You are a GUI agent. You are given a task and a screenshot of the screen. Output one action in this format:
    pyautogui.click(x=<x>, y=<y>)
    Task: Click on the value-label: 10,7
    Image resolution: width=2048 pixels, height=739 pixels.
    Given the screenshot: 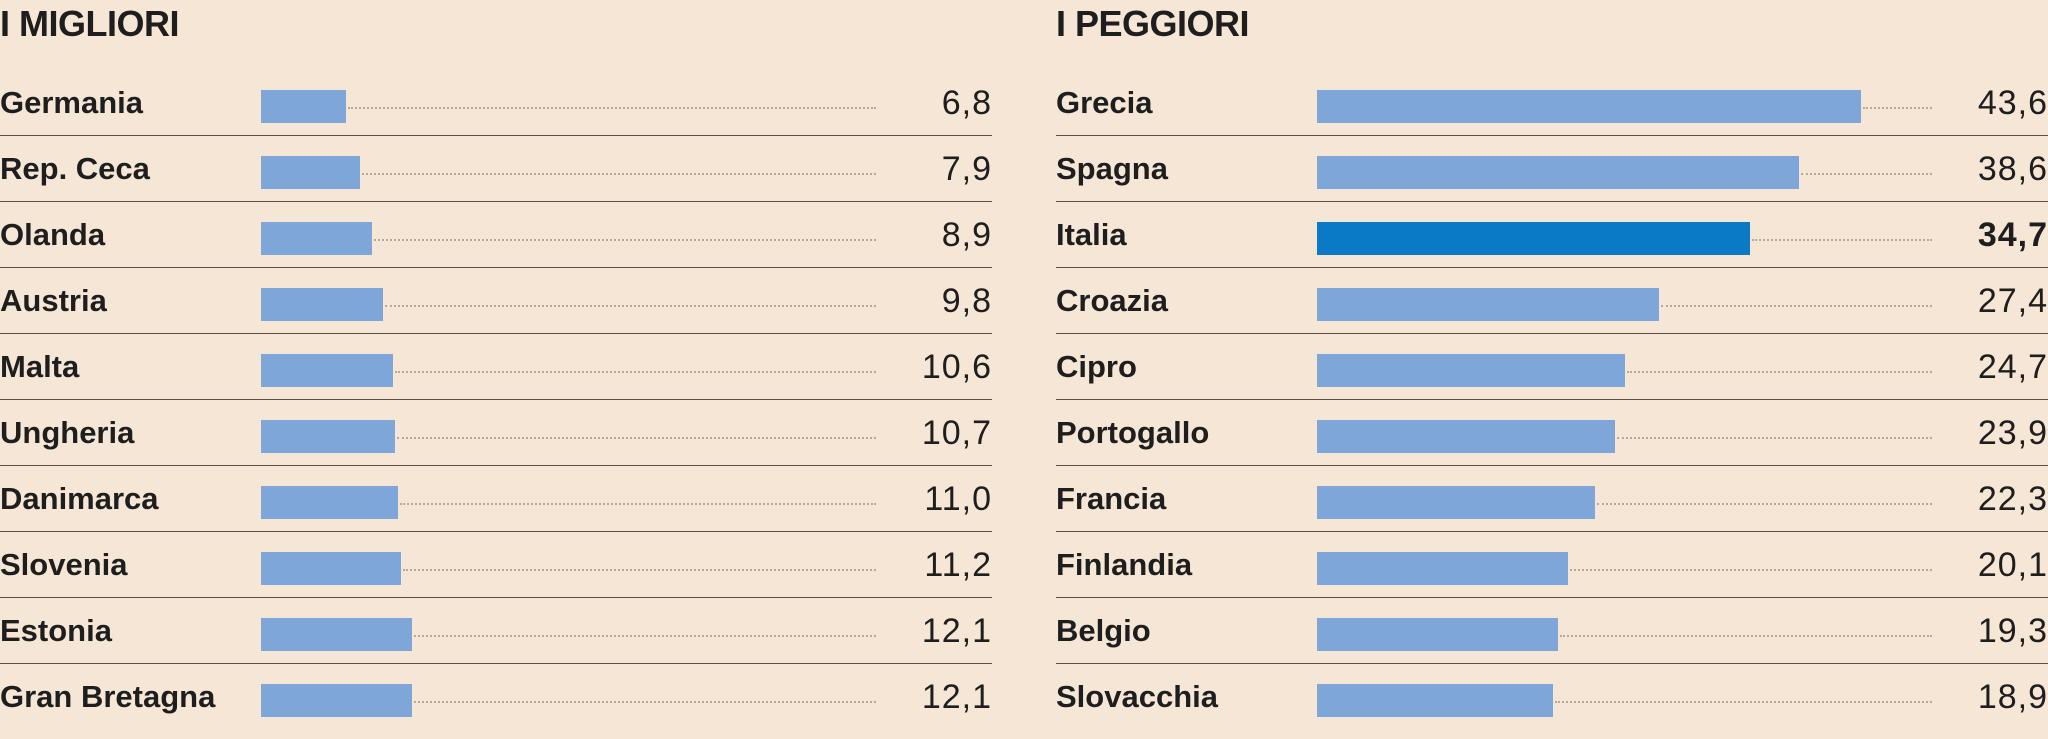 What is the action you would take?
    pyautogui.click(x=956, y=433)
    